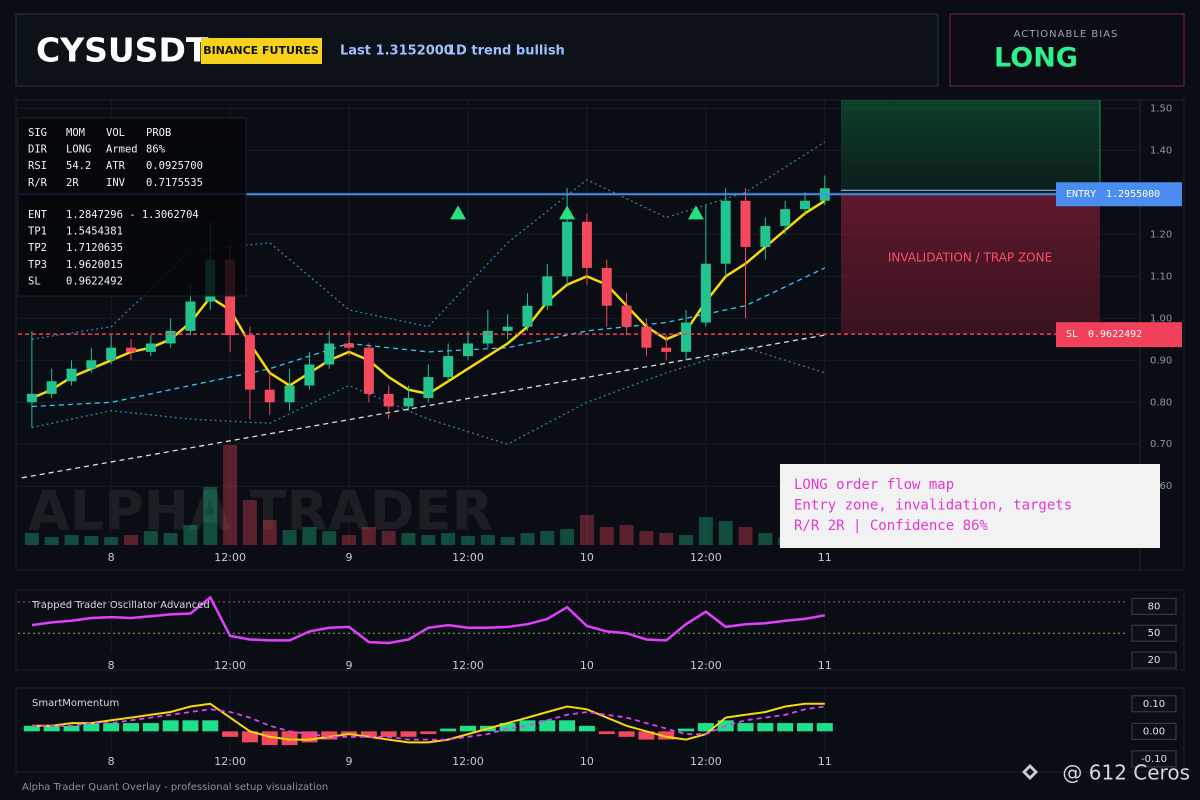  Describe the element at coordinates (75, 133) in the screenshot. I see `info-cell: MOM` at that location.